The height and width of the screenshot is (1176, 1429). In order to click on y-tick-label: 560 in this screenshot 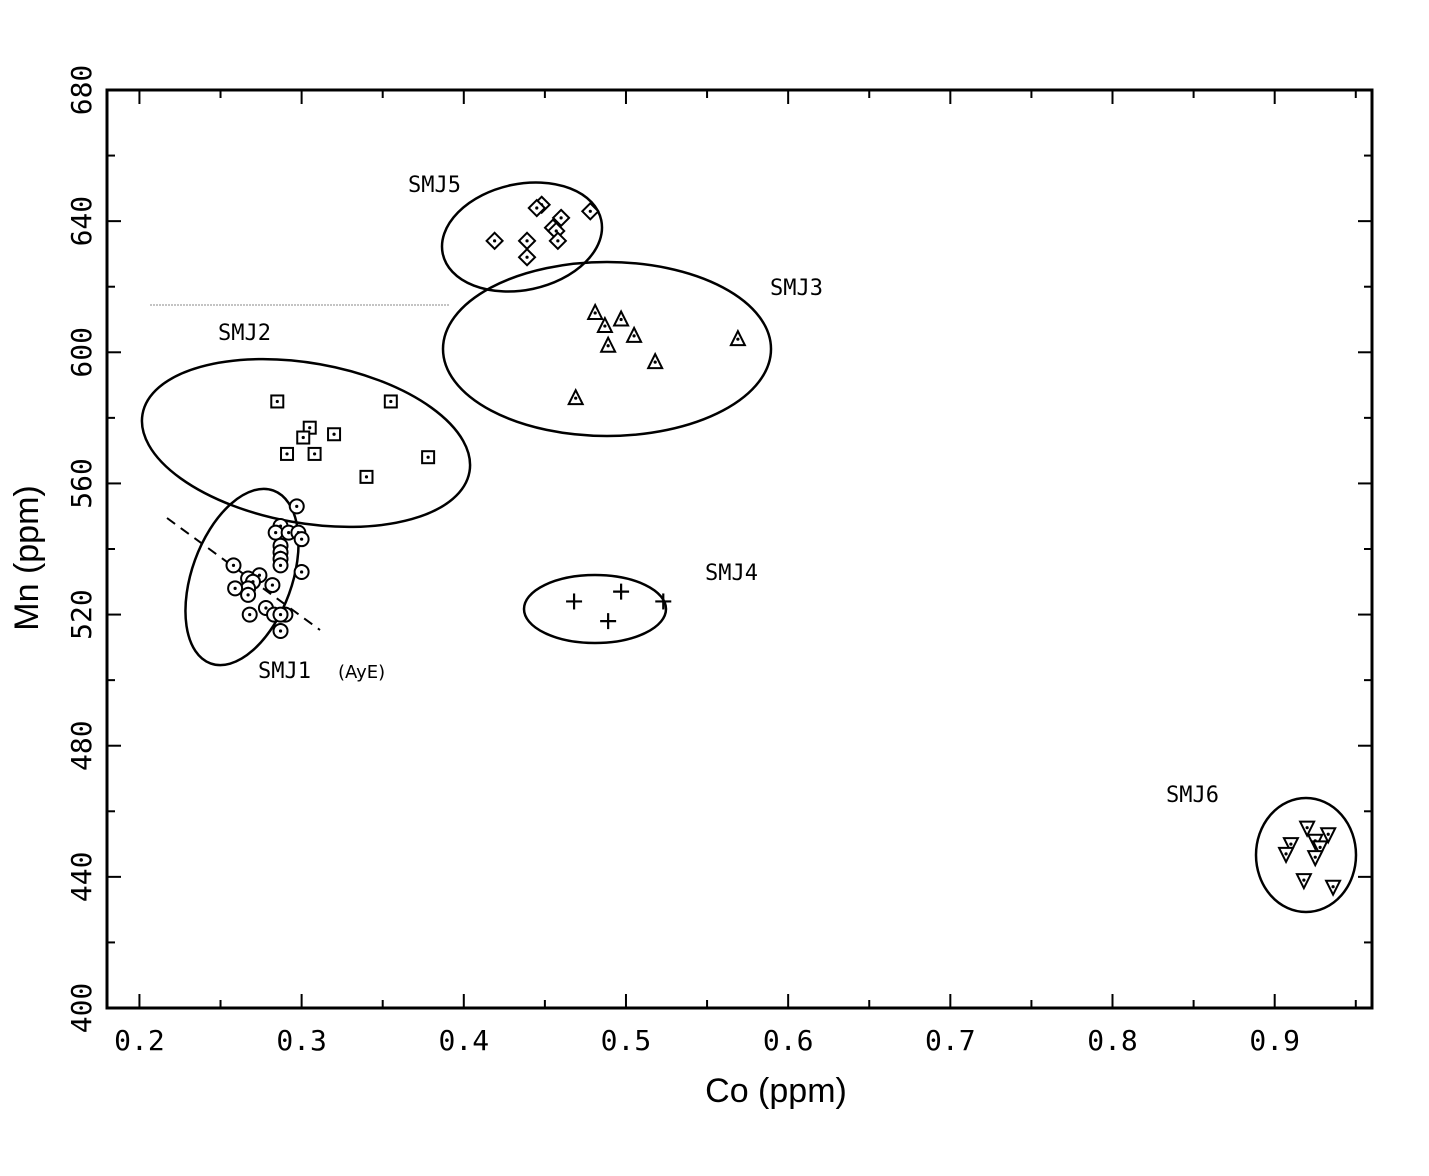, I will do `click(81, 483)`.